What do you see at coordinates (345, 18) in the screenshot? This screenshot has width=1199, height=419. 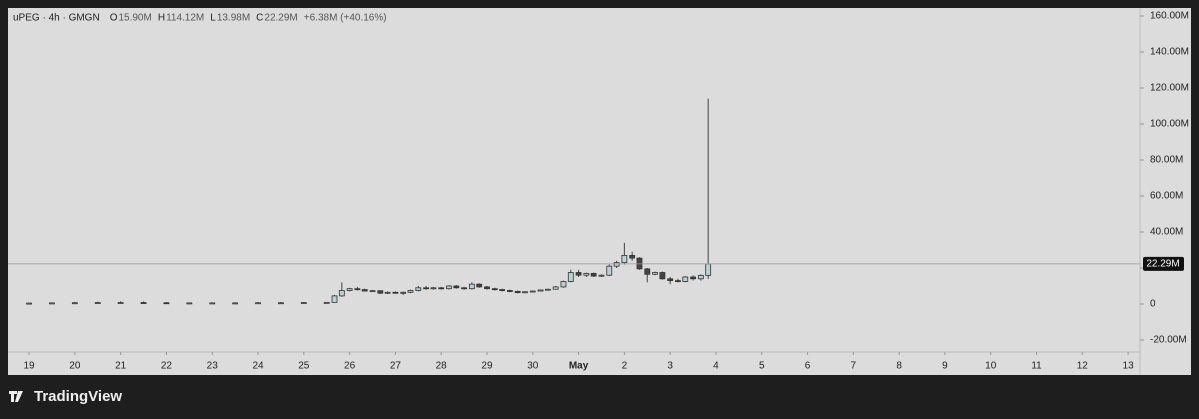 I see `legend-change: +6.38M (+40.16%)` at bounding box center [345, 18].